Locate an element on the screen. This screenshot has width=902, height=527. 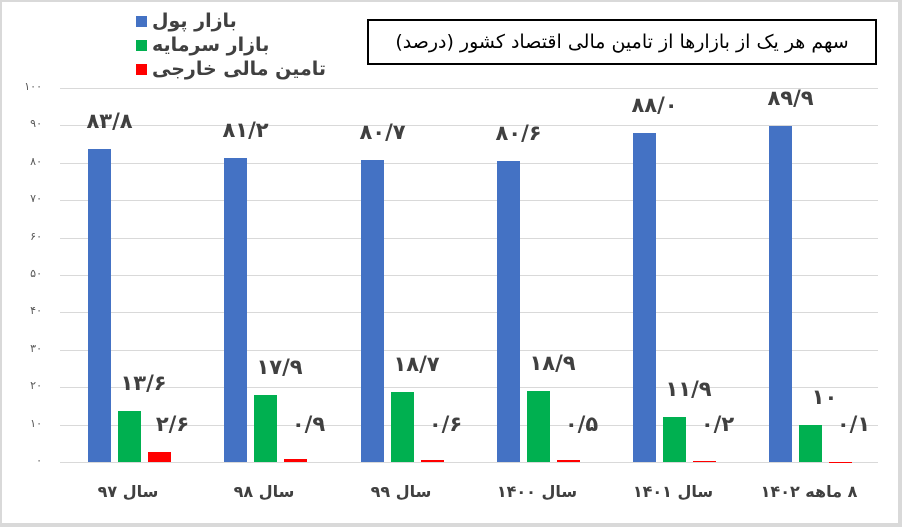
legend-label: بازار سرمایه is located at coordinates (211, 45).